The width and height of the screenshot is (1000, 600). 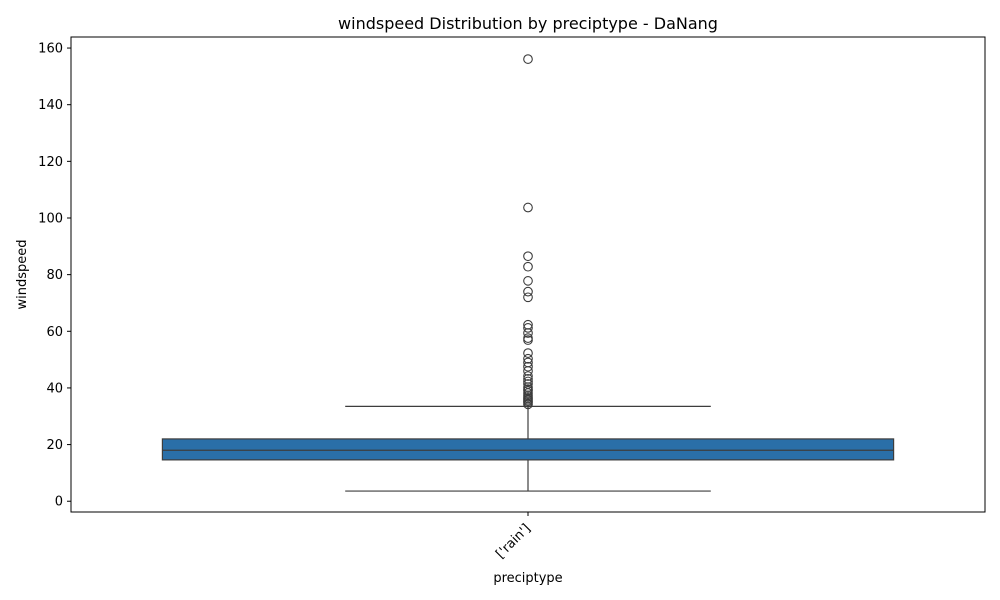 I want to click on y-tick-label: 60, so click(x=54, y=332).